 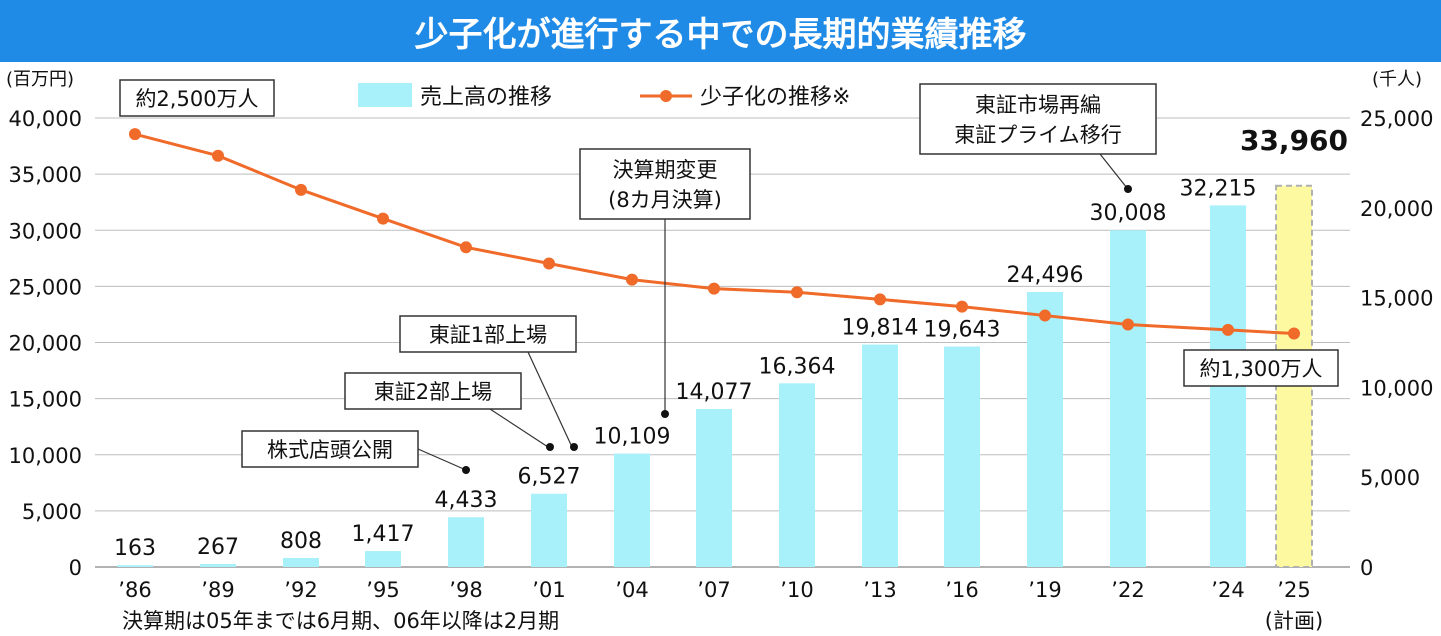 What do you see at coordinates (1044, 590) in the screenshot?
I see `x-tick-label: ’19` at bounding box center [1044, 590].